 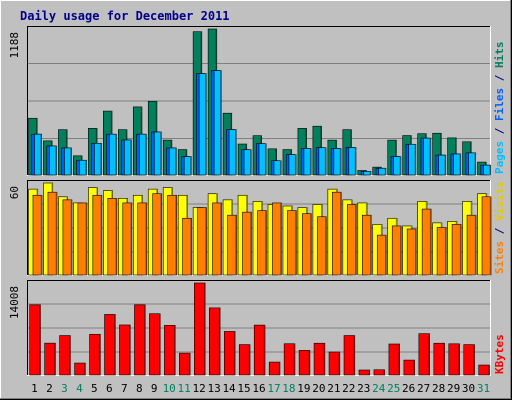 What do you see at coordinates (184, 388) in the screenshot?
I see `day-label: 11` at bounding box center [184, 388].